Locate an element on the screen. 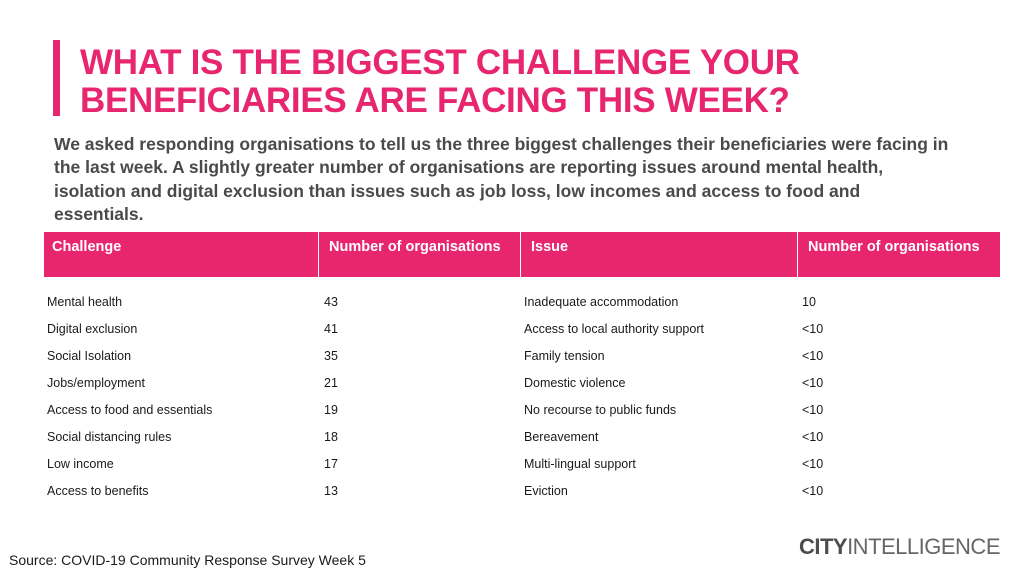 This screenshot has width=1024, height=576. table-row: Access to benefits 13 Eviction <10 is located at coordinates (520, 490).